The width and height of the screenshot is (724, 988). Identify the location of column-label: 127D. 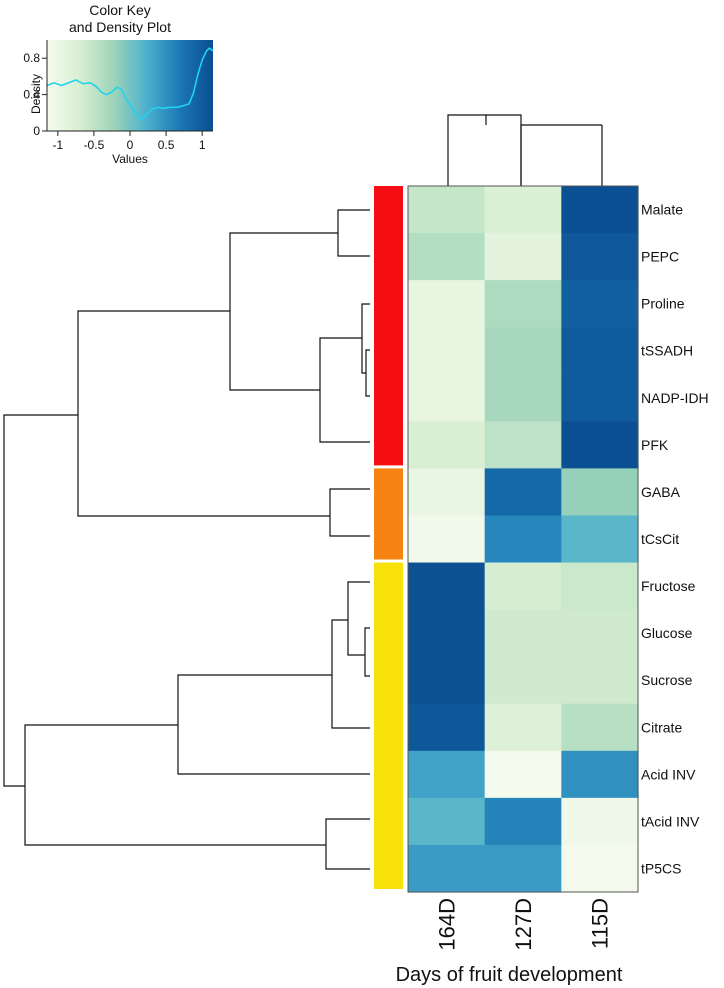
(523, 924).